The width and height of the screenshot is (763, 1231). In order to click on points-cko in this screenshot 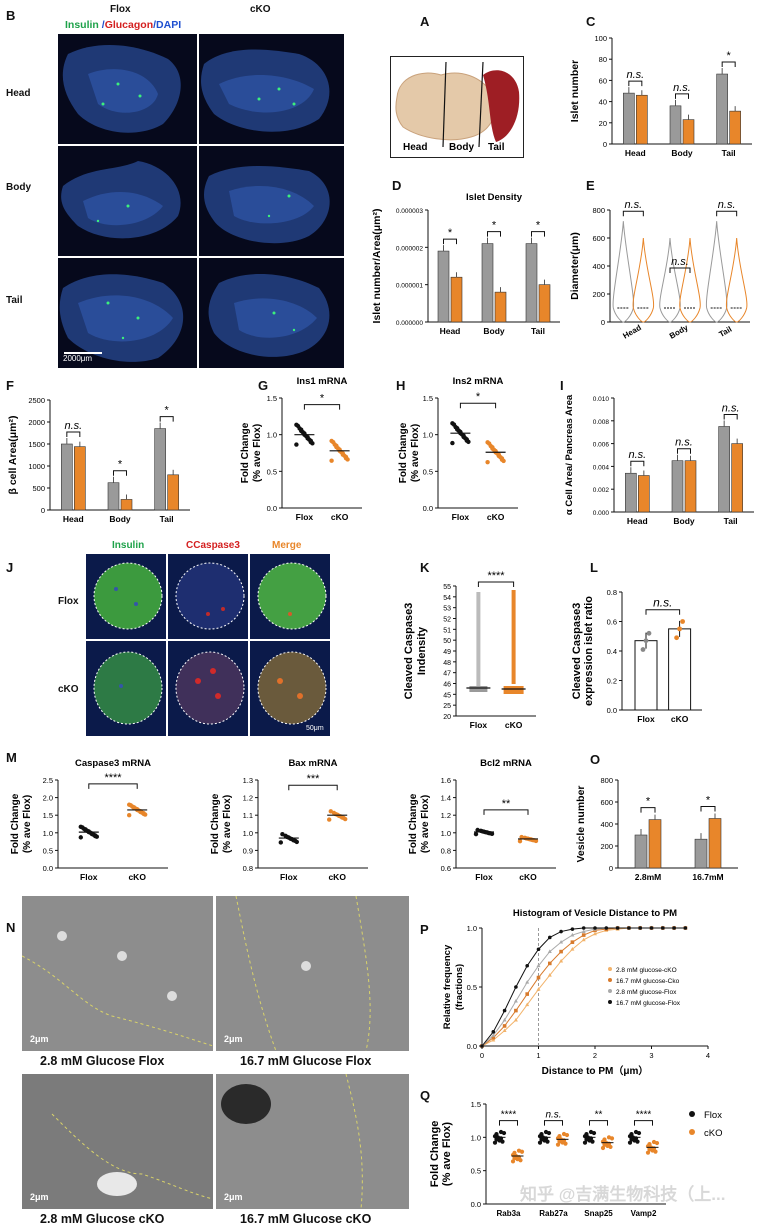, I will do `click(513, 690)`.